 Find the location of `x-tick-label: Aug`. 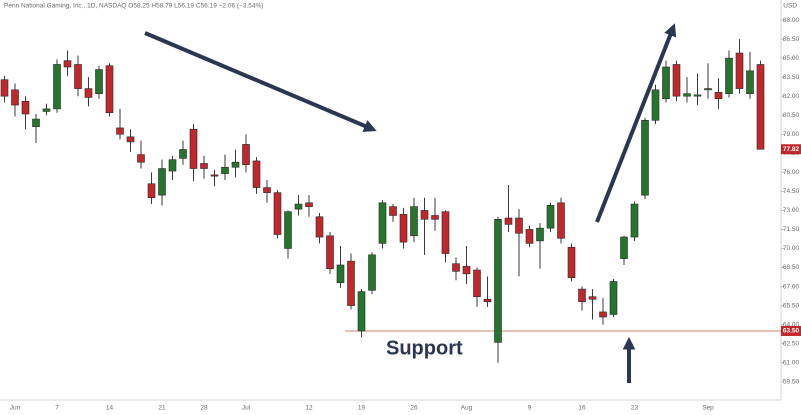

x-tick-label: Aug is located at coordinates (467, 408).